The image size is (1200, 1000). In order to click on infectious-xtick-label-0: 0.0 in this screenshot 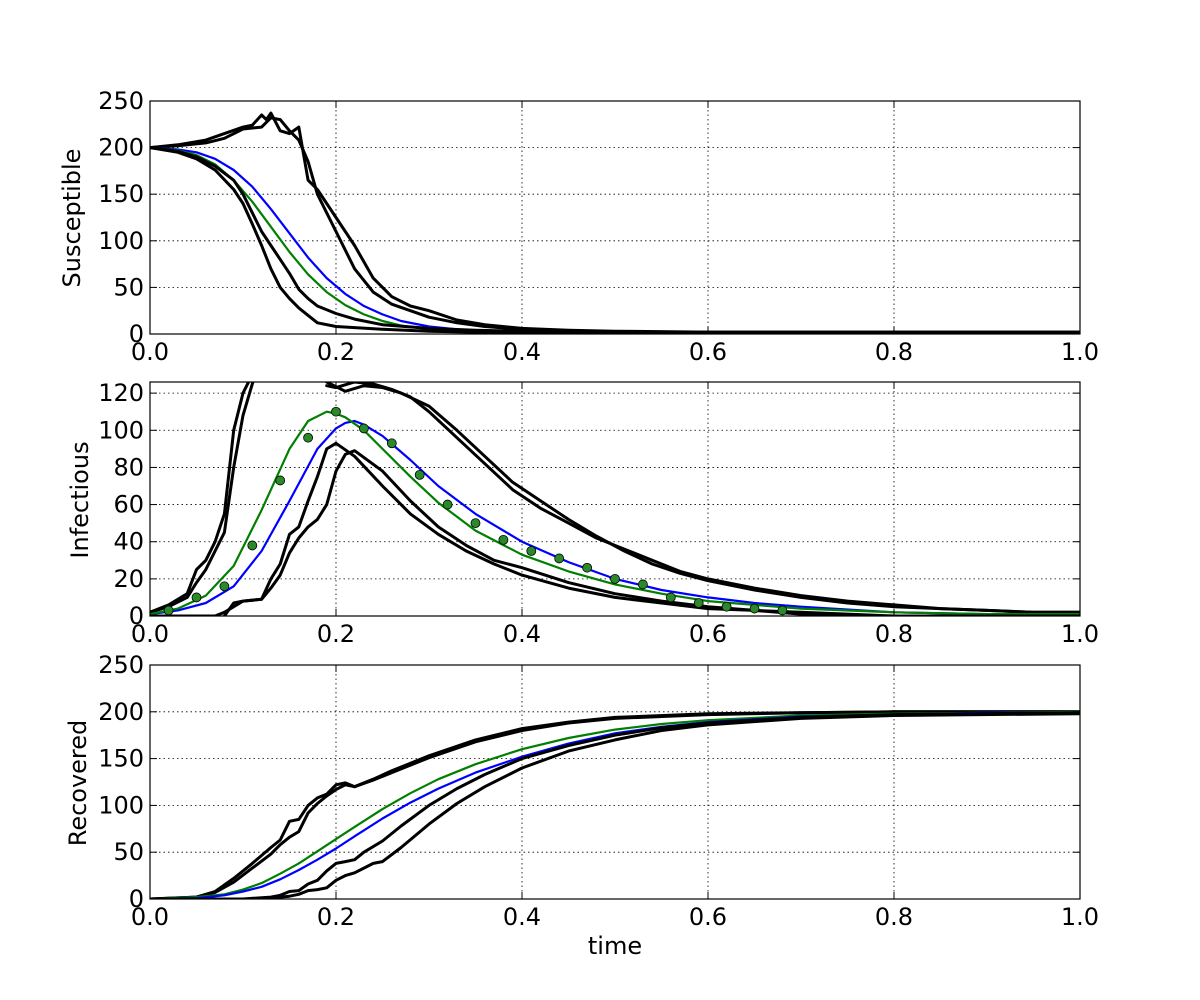, I will do `click(150, 634)`.